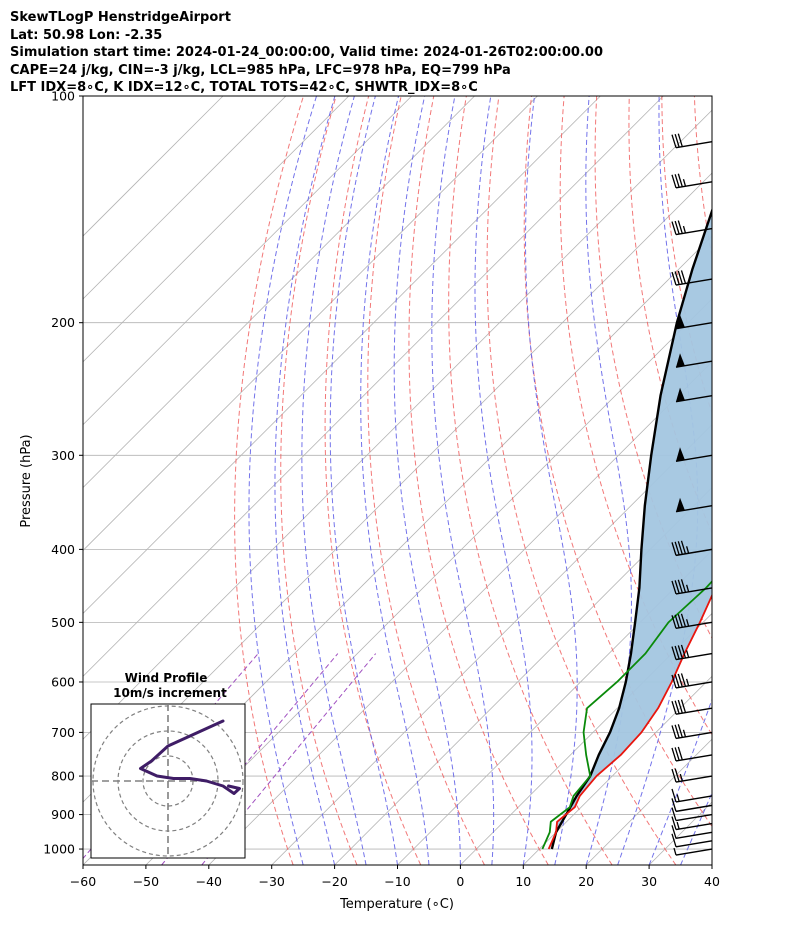 The image size is (794, 937). What do you see at coordinates (460, 881) in the screenshot?
I see `x-tick-label: 0` at bounding box center [460, 881].